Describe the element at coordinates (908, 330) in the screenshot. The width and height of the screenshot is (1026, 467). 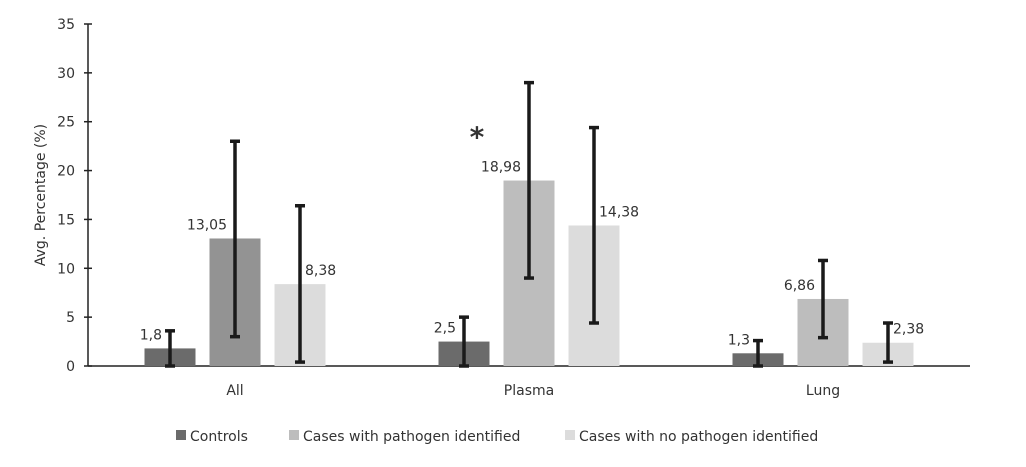
I see `data-label: 2,38` at that location.